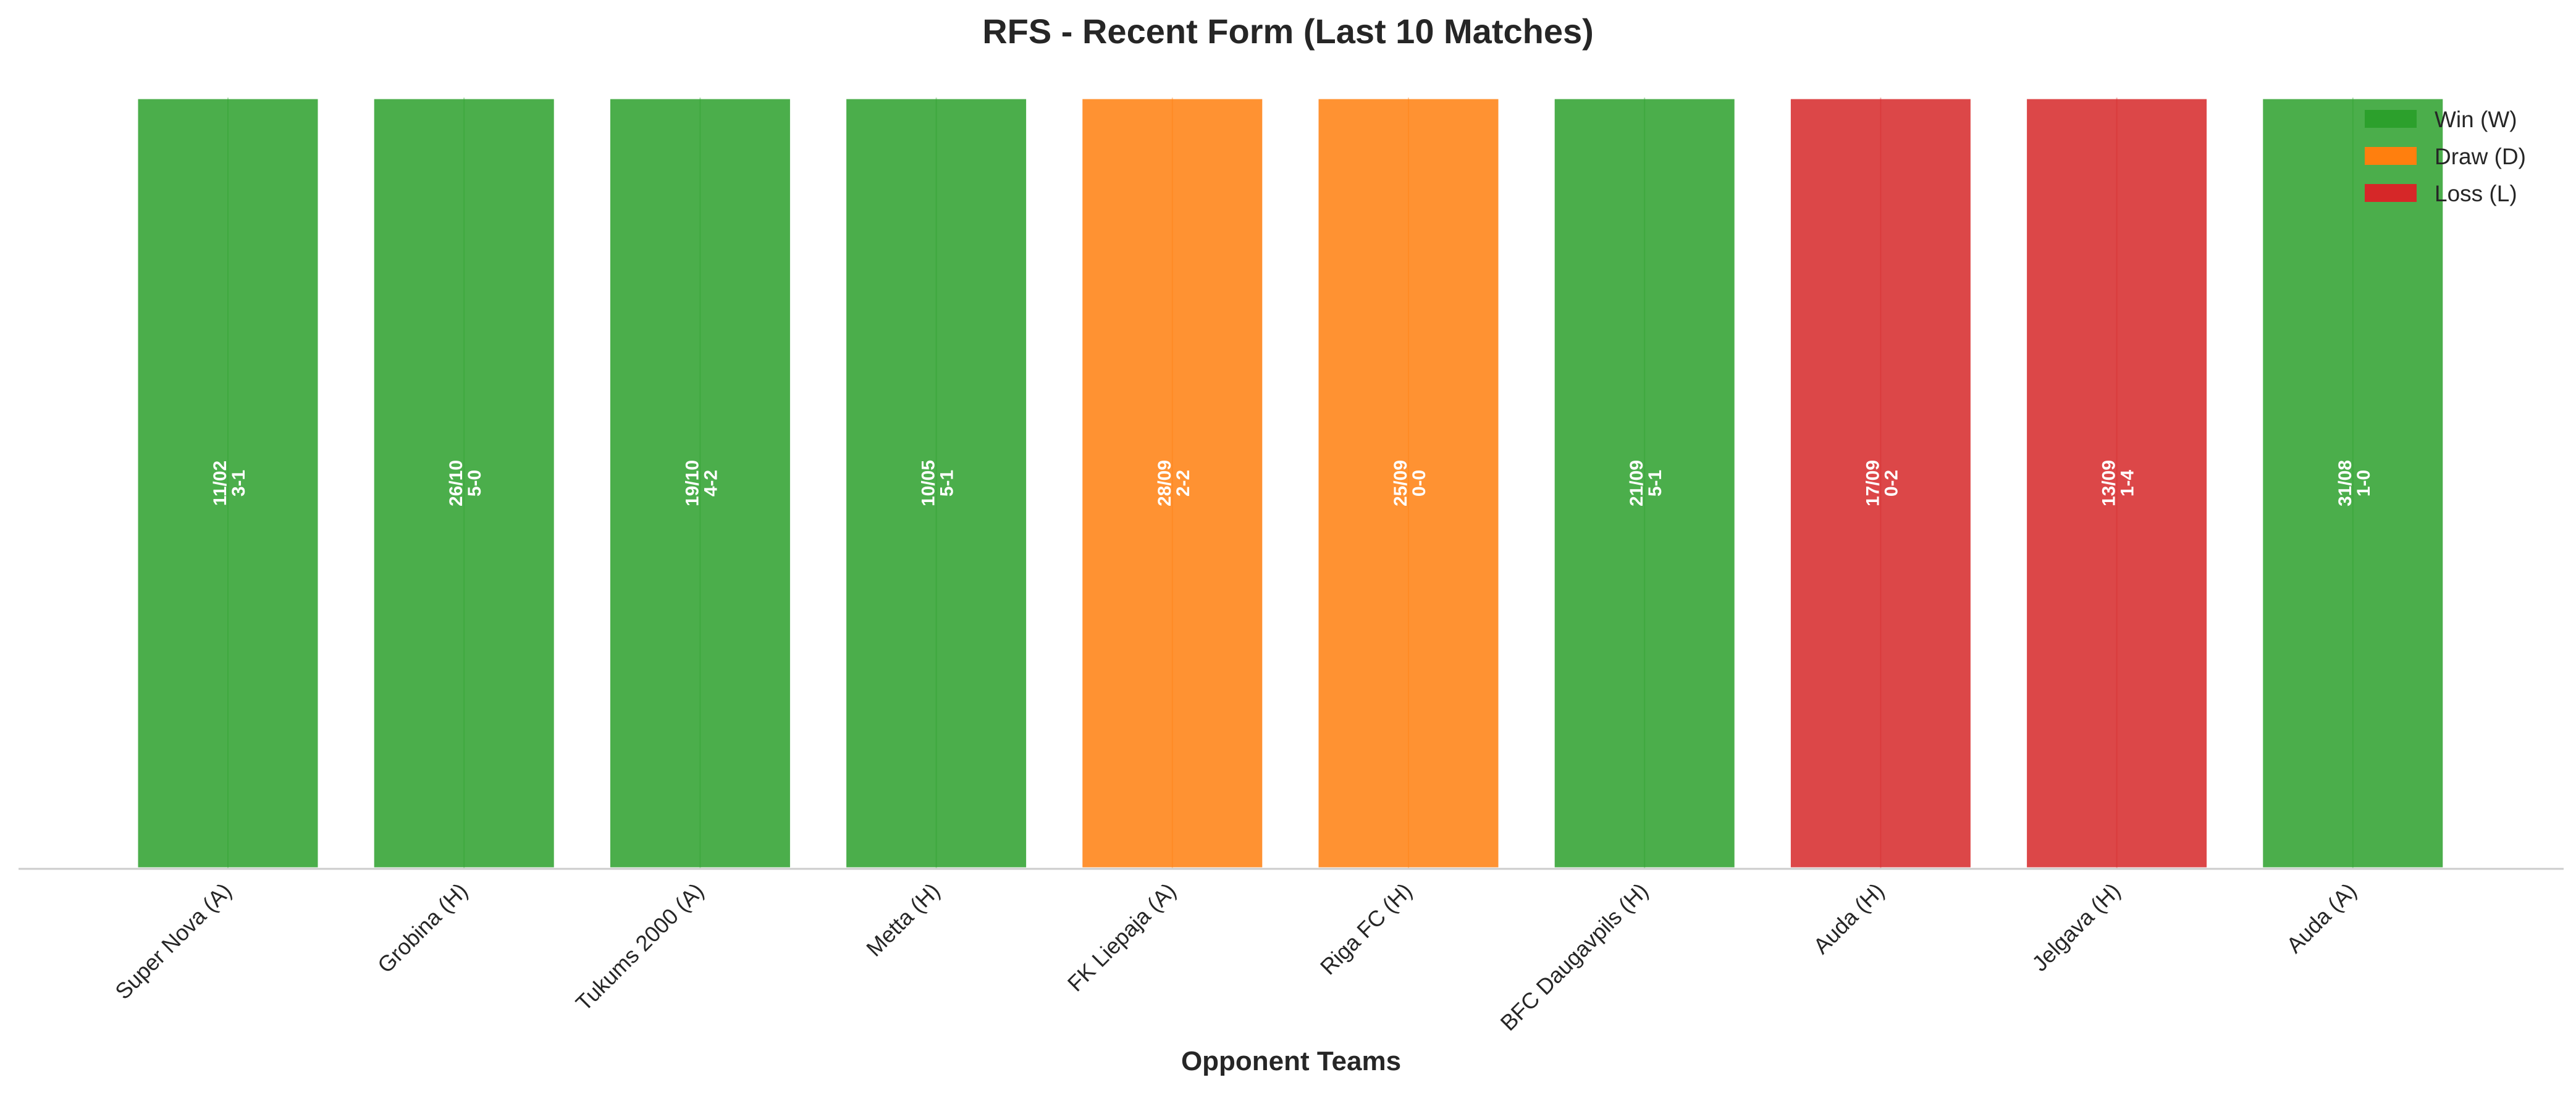  What do you see at coordinates (1401, 483) in the screenshot?
I see `bar-date-label: 25/09` at bounding box center [1401, 483].